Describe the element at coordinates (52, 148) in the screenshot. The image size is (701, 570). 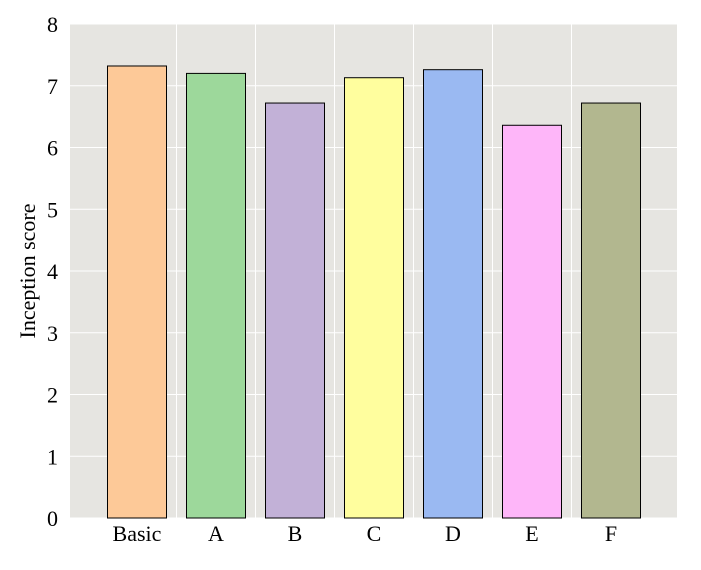
I see `y-tick-label: 6` at that location.